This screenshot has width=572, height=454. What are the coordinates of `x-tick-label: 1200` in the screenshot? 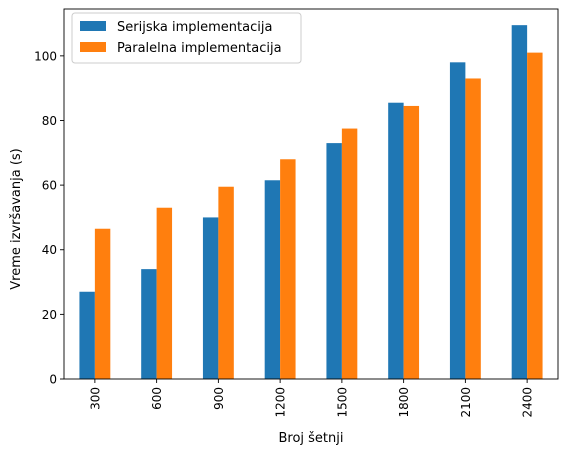 It's located at (281, 402).